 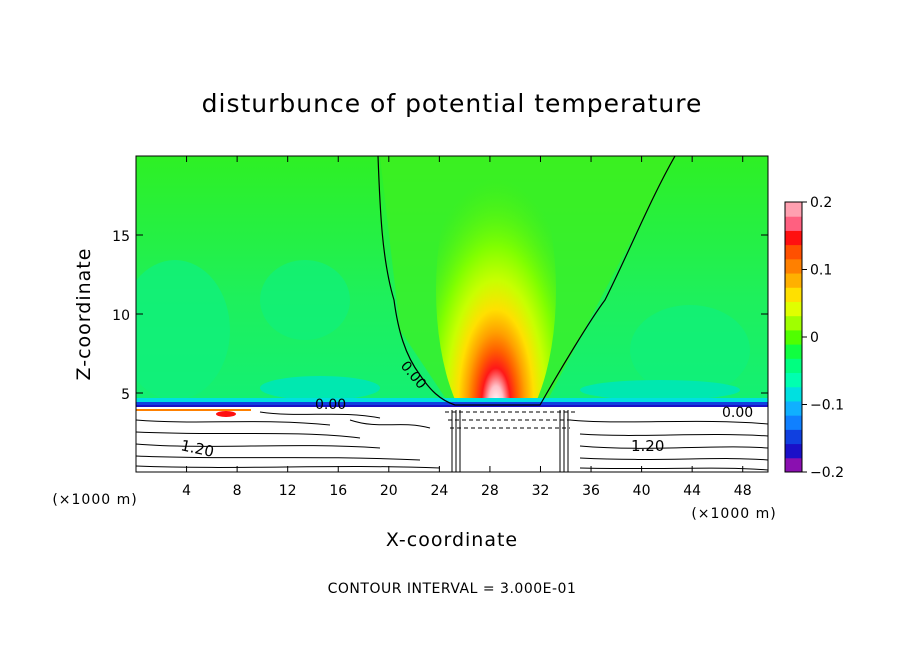 I want to click on x-tick-label: 48, so click(x=743, y=491).